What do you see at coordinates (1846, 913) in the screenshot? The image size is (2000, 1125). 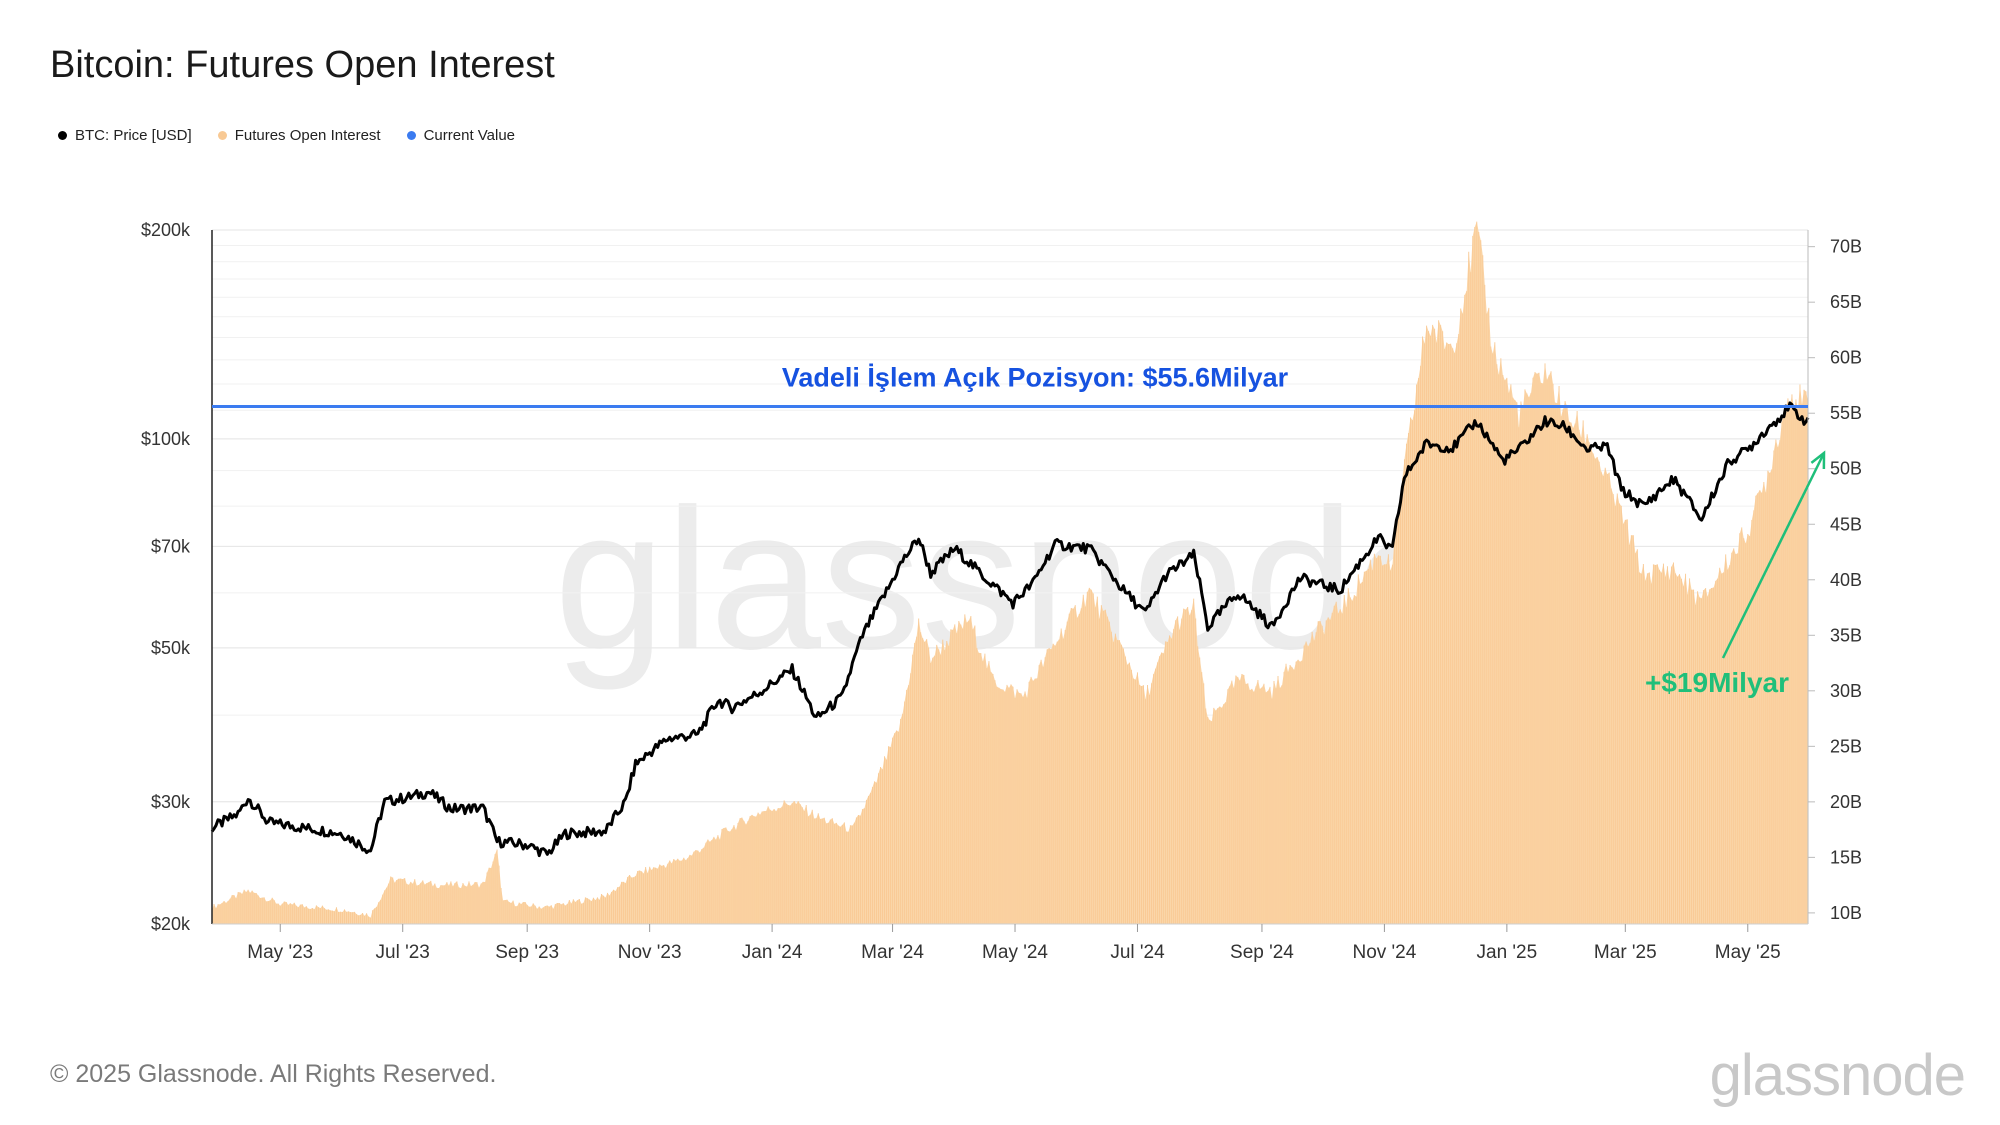 I see `y-right-tick-label: 10B` at bounding box center [1846, 913].